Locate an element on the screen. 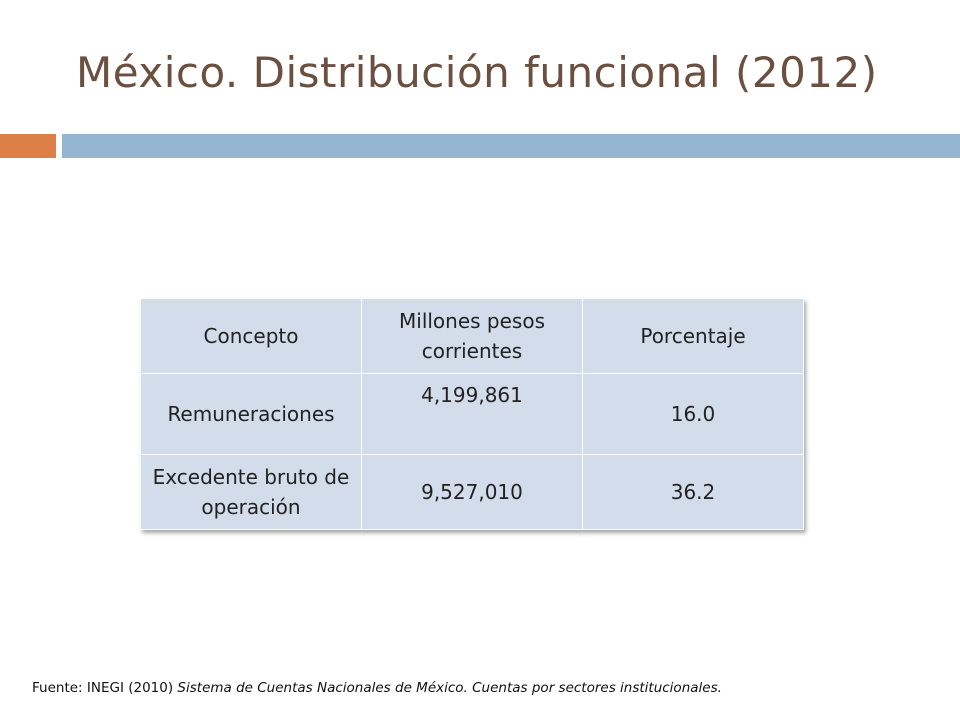 The image size is (960, 720). header-millones: Millones pesos corrientes is located at coordinates (472, 336).